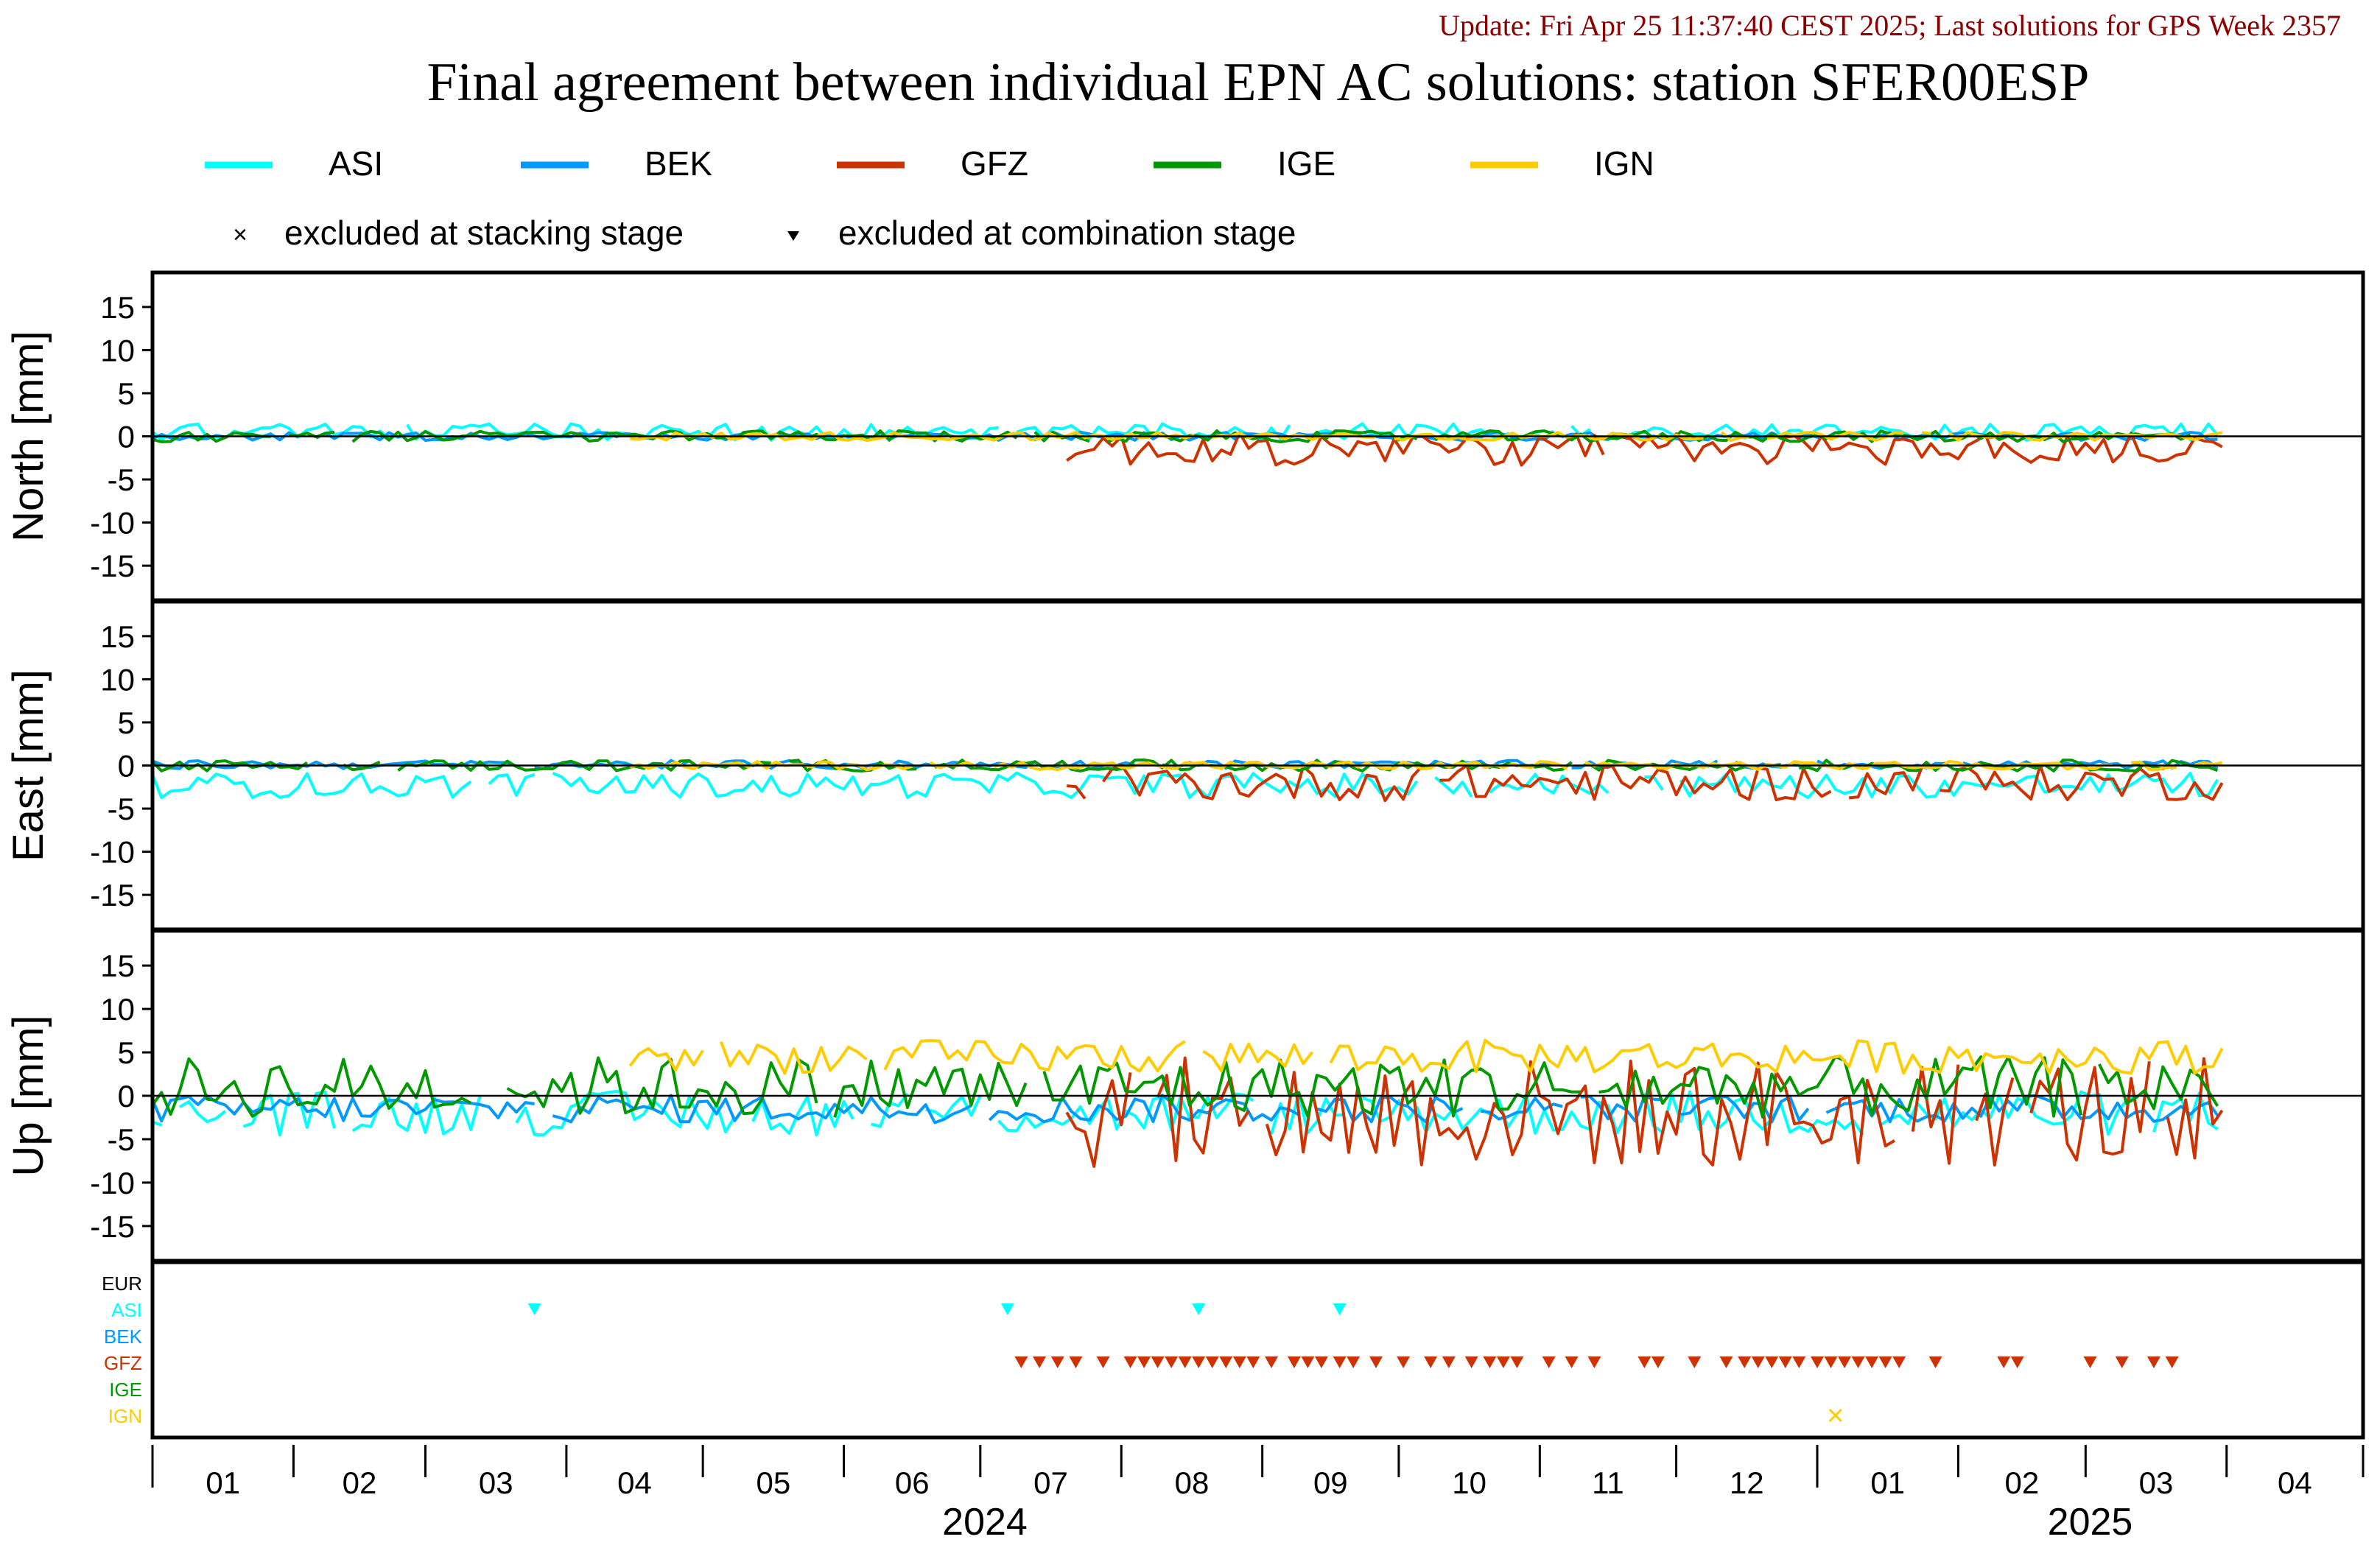 Image resolution: width=2380 pixels, height=1545 pixels. Describe the element at coordinates (123, 1337) in the screenshot. I see `exclusion-row-label: BEK` at that location.